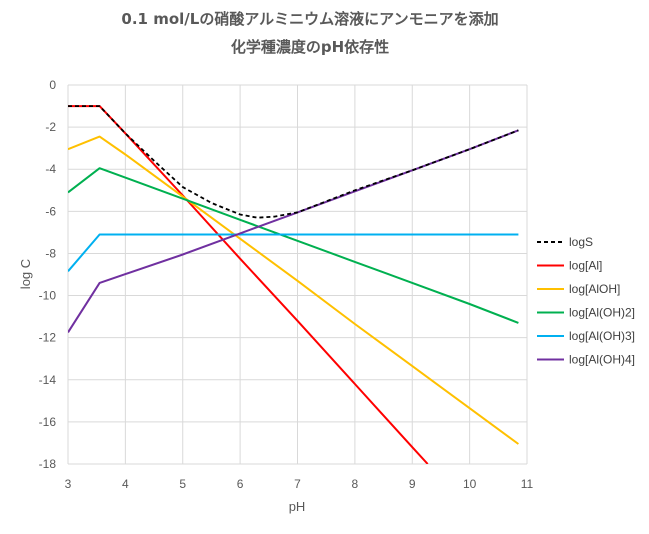 This screenshot has height=534, width=649. What do you see at coordinates (125, 484) in the screenshot?
I see `x-tick-label: 4` at bounding box center [125, 484].